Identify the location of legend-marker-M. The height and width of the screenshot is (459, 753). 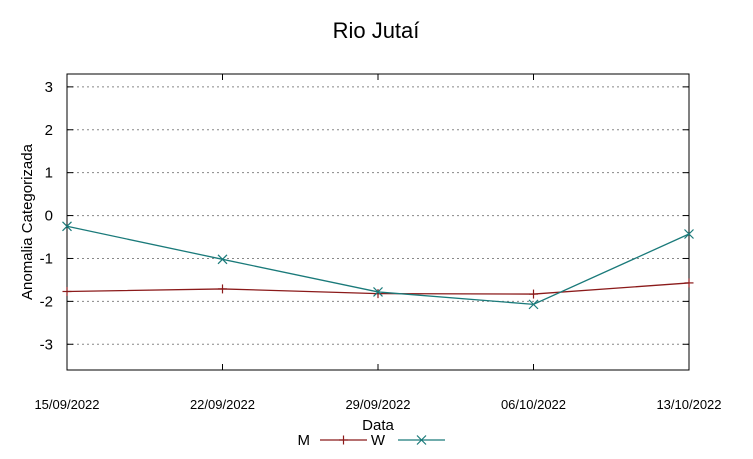
(343, 440).